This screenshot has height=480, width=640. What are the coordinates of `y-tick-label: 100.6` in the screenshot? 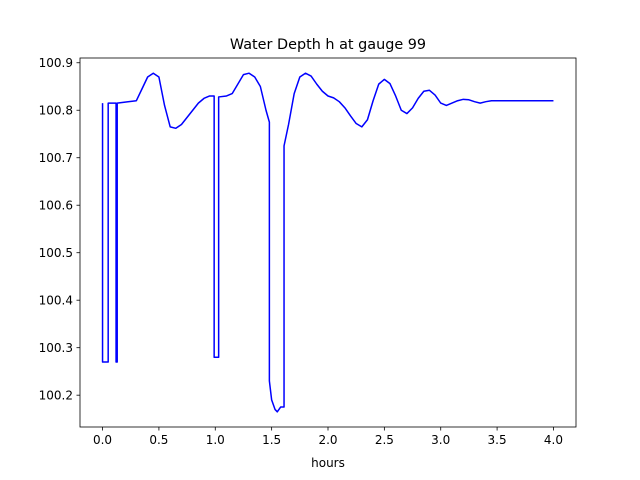 It's located at (56, 206).